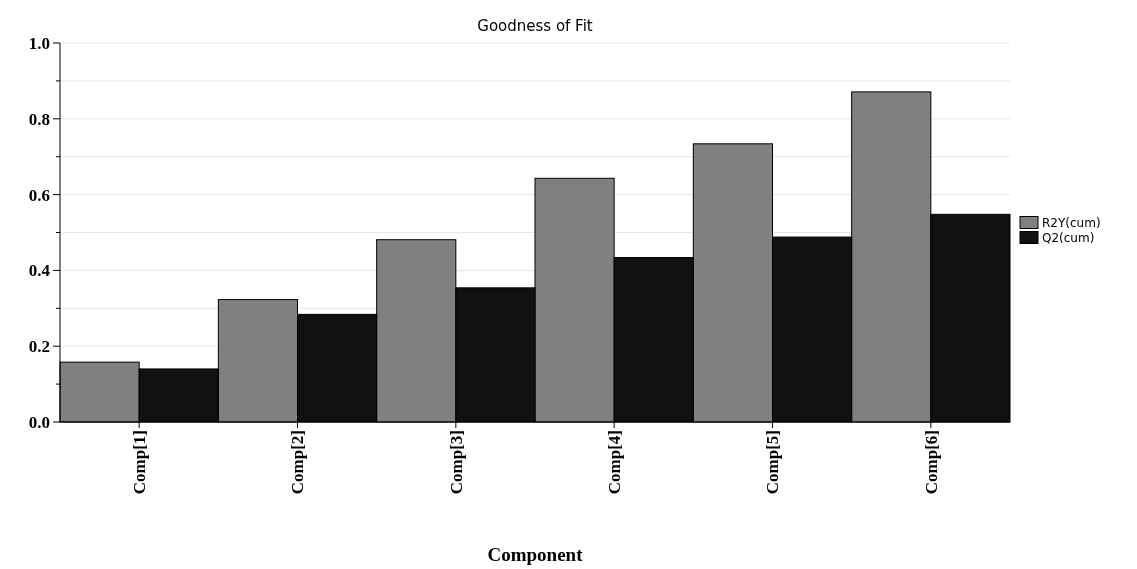  Describe the element at coordinates (39, 119) in the screenshot. I see `y-tick-label: 0.8` at that location.